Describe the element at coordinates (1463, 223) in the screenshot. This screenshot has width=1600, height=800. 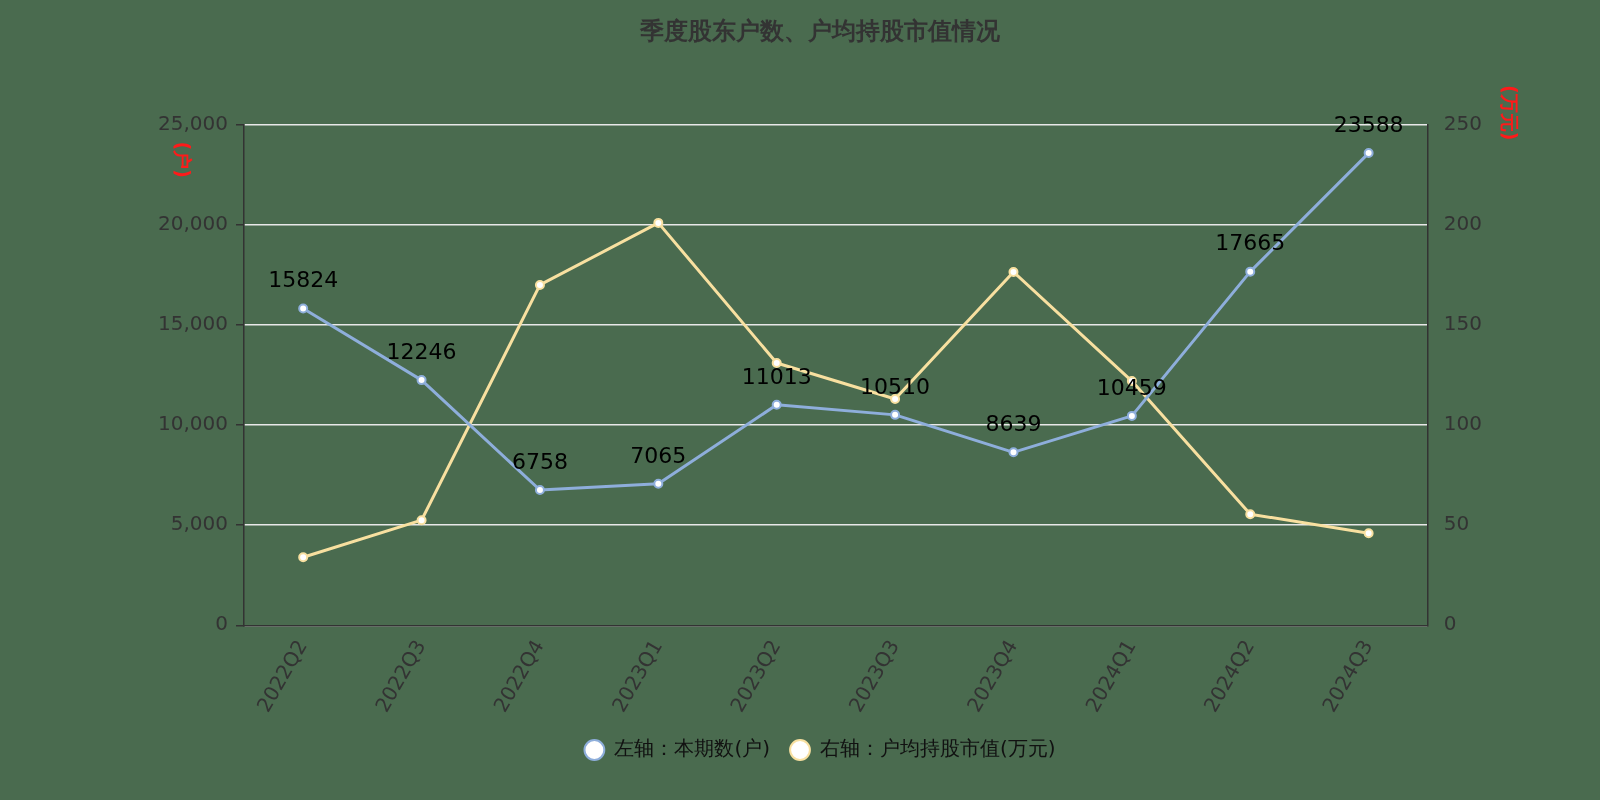
I see `y2-tick-label: 200` at that location.